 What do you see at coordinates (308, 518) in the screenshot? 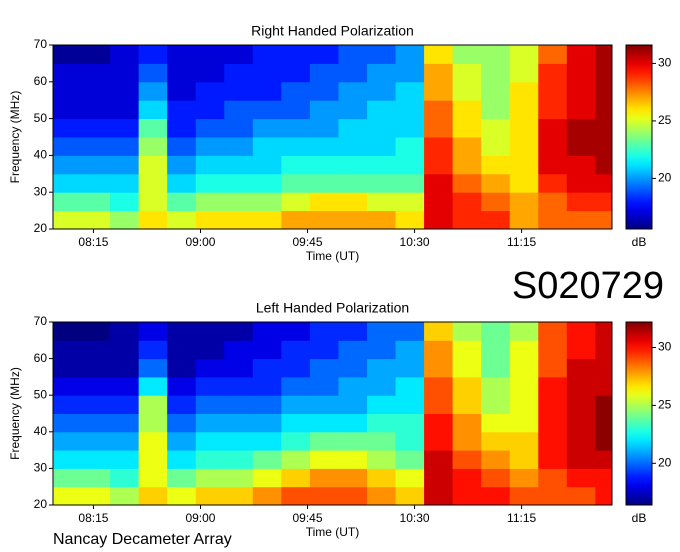
I see `x-tick-label: 09:45` at bounding box center [308, 518].